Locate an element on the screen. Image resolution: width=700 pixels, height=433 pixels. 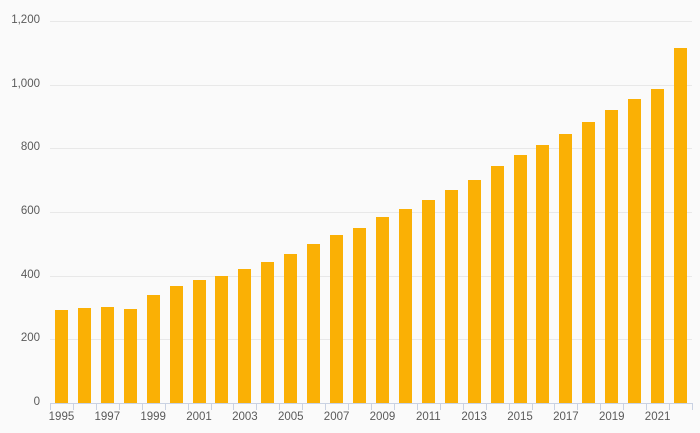
y-axis-tick-label: 1,200 is located at coordinates (25, 20).